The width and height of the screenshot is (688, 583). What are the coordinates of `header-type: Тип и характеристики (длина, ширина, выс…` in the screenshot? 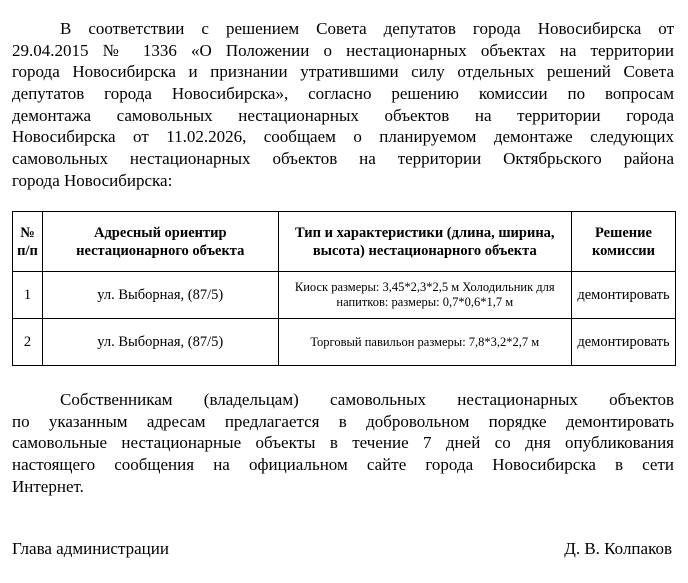 It's located at (424, 241).